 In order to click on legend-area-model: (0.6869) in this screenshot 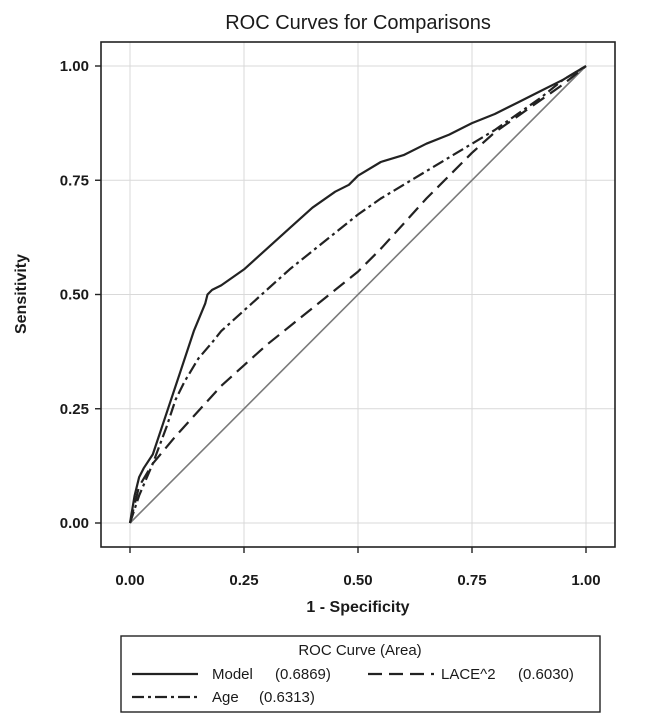, I will do `click(303, 674)`.